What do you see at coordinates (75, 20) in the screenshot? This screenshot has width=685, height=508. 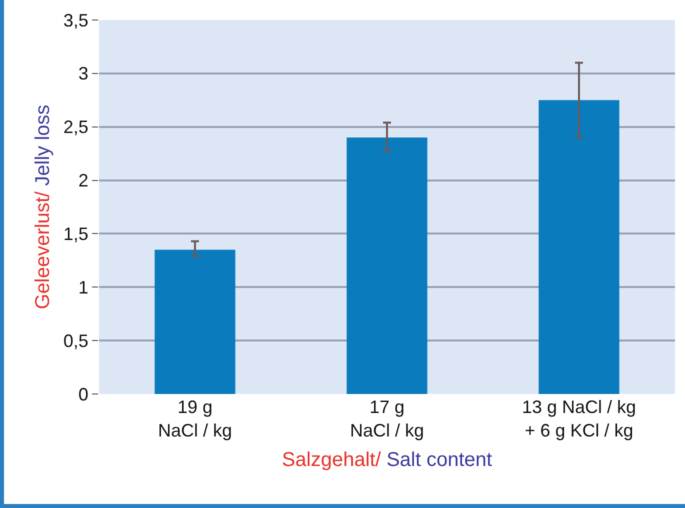 I see `y-tick-label: 3,5` at bounding box center [75, 20].